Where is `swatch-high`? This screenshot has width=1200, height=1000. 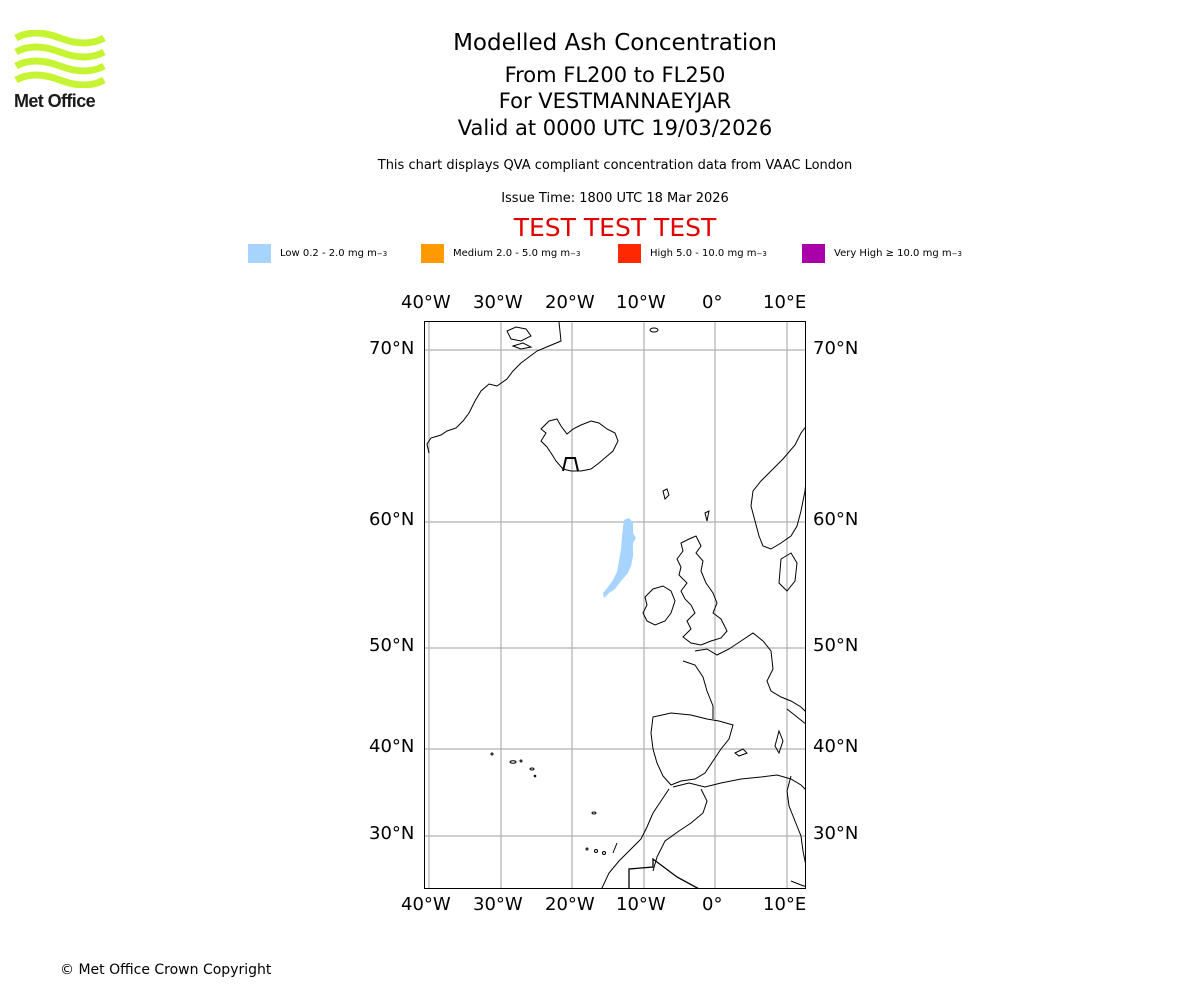 swatch-high is located at coordinates (629, 253).